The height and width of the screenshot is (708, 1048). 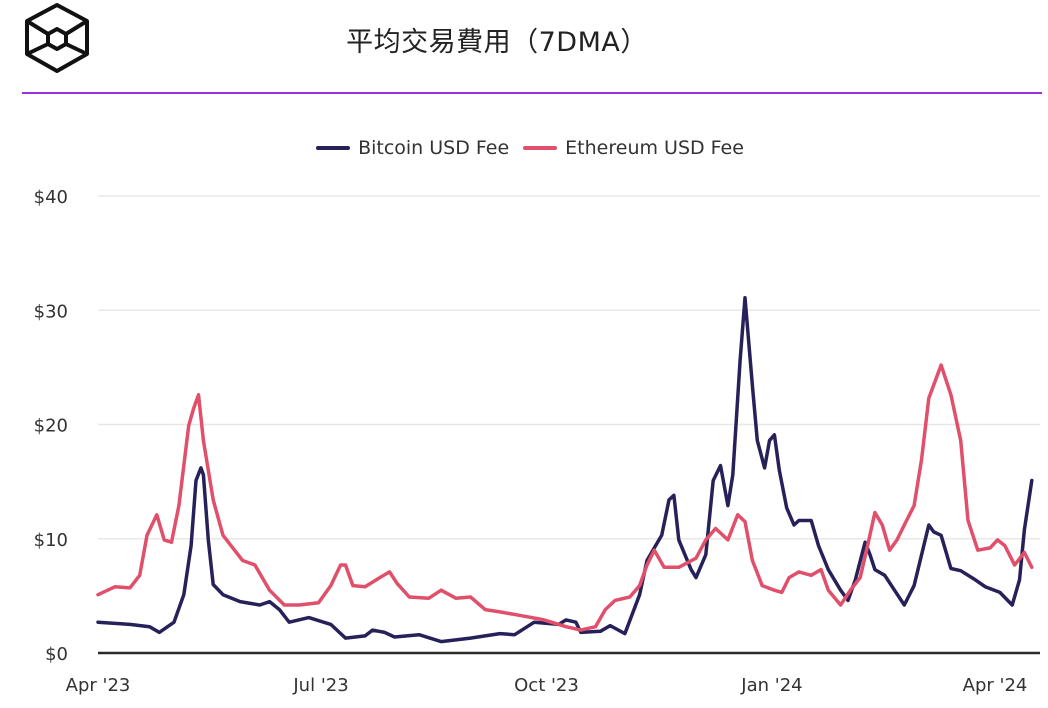 What do you see at coordinates (98, 685) in the screenshot?
I see `x-tick-label: Apr '23` at bounding box center [98, 685].